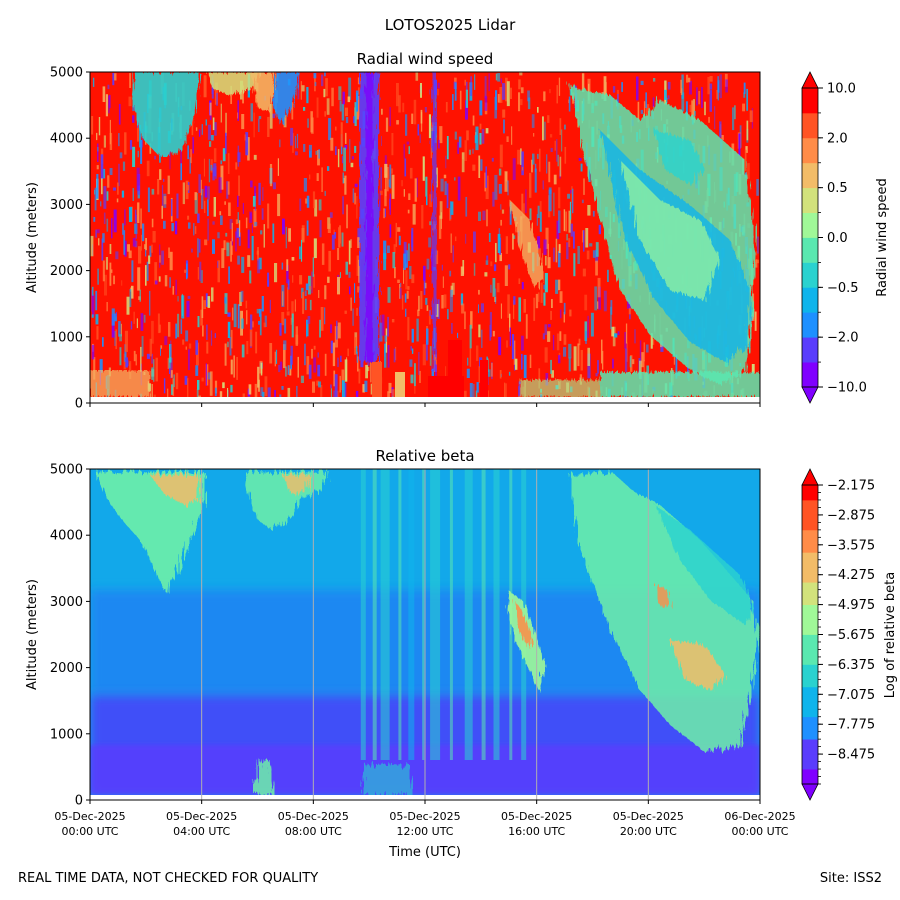 This screenshot has height=900, width=900. Describe the element at coordinates (851, 878) in the screenshot. I see `footer-site: Site: ISS2` at that location.